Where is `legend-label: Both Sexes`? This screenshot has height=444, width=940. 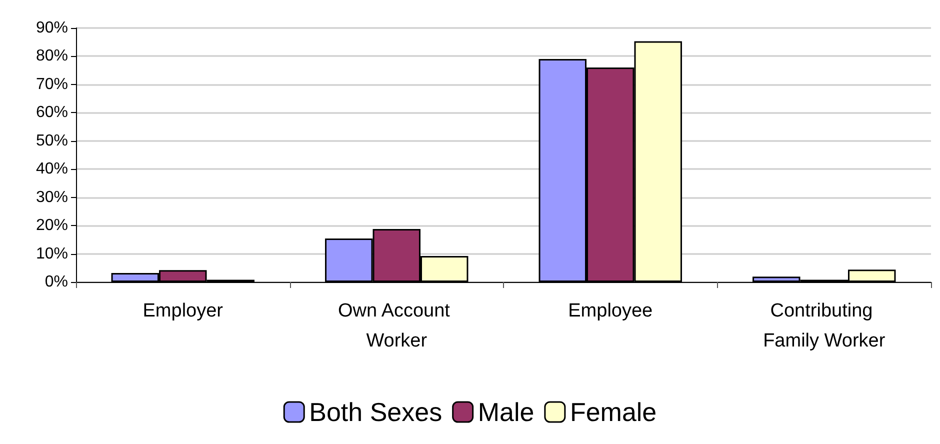
legend-label: Both Sexes is located at coordinates (375, 412).